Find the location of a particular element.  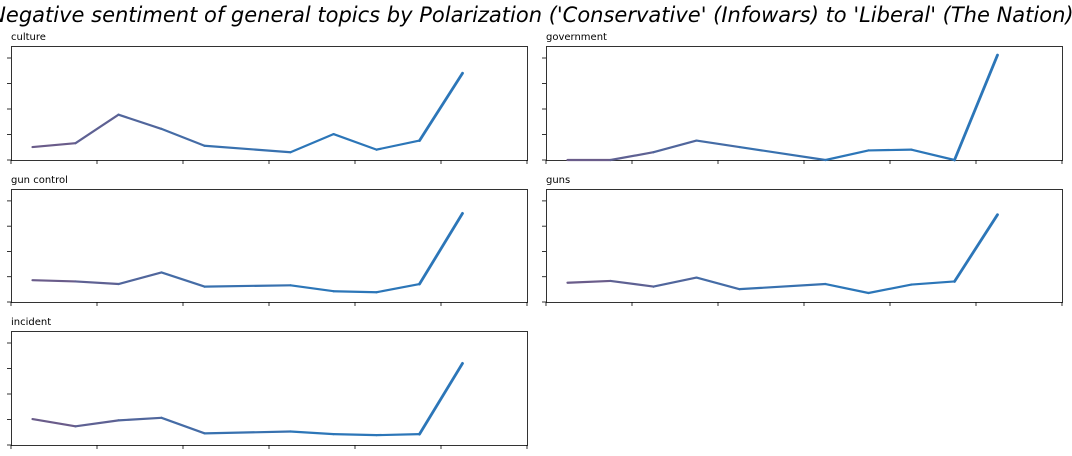

subplot-incident: incident is located at coordinates (267, 383).